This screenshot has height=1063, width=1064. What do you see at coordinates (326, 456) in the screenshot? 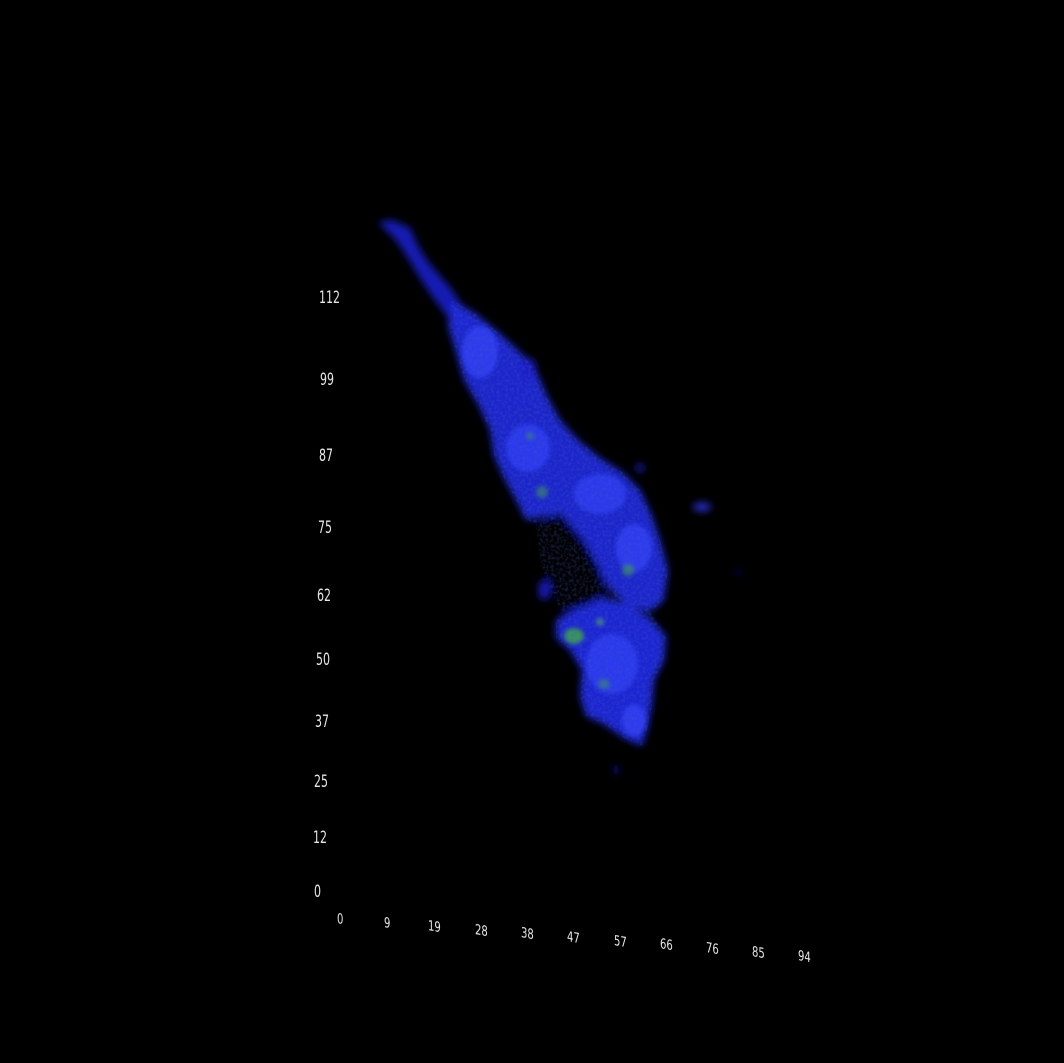
I see `y-tick-label: 87` at bounding box center [326, 456].